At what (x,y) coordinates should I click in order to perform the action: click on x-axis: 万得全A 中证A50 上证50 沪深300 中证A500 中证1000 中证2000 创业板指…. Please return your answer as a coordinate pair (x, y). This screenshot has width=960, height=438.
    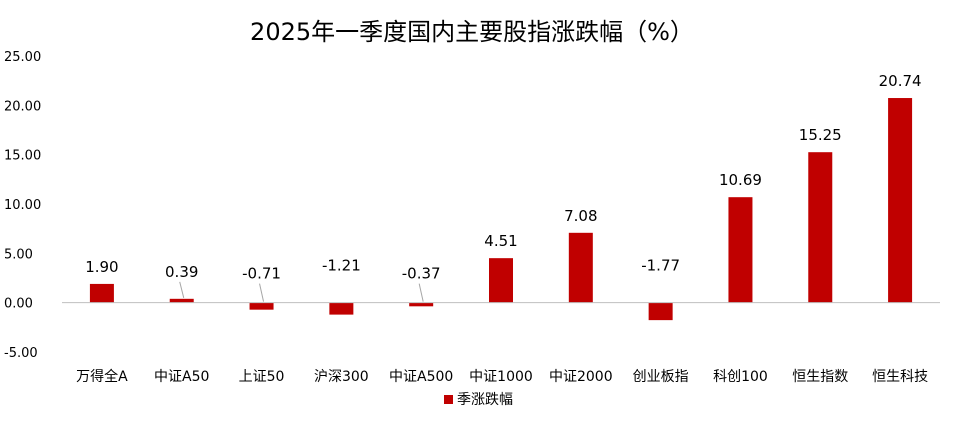
    Looking at the image, I should click on (502, 376).